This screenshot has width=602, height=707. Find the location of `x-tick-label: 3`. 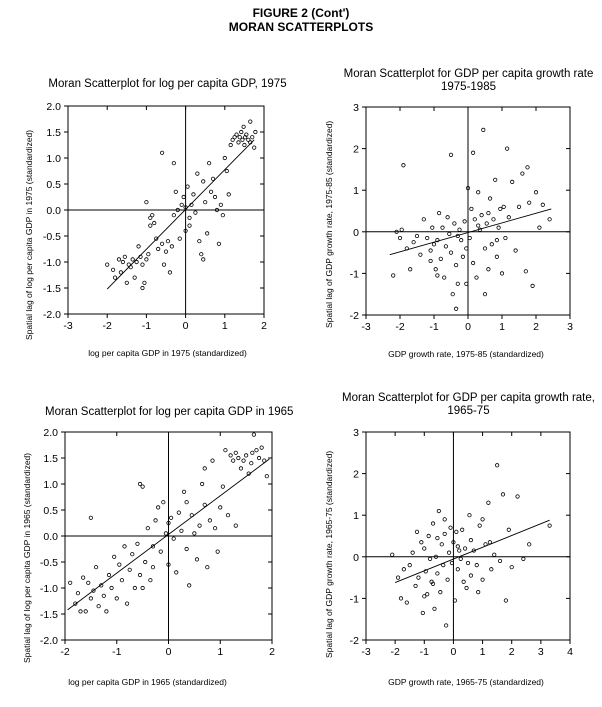

x-tick-label: 3 is located at coordinates (570, 327).